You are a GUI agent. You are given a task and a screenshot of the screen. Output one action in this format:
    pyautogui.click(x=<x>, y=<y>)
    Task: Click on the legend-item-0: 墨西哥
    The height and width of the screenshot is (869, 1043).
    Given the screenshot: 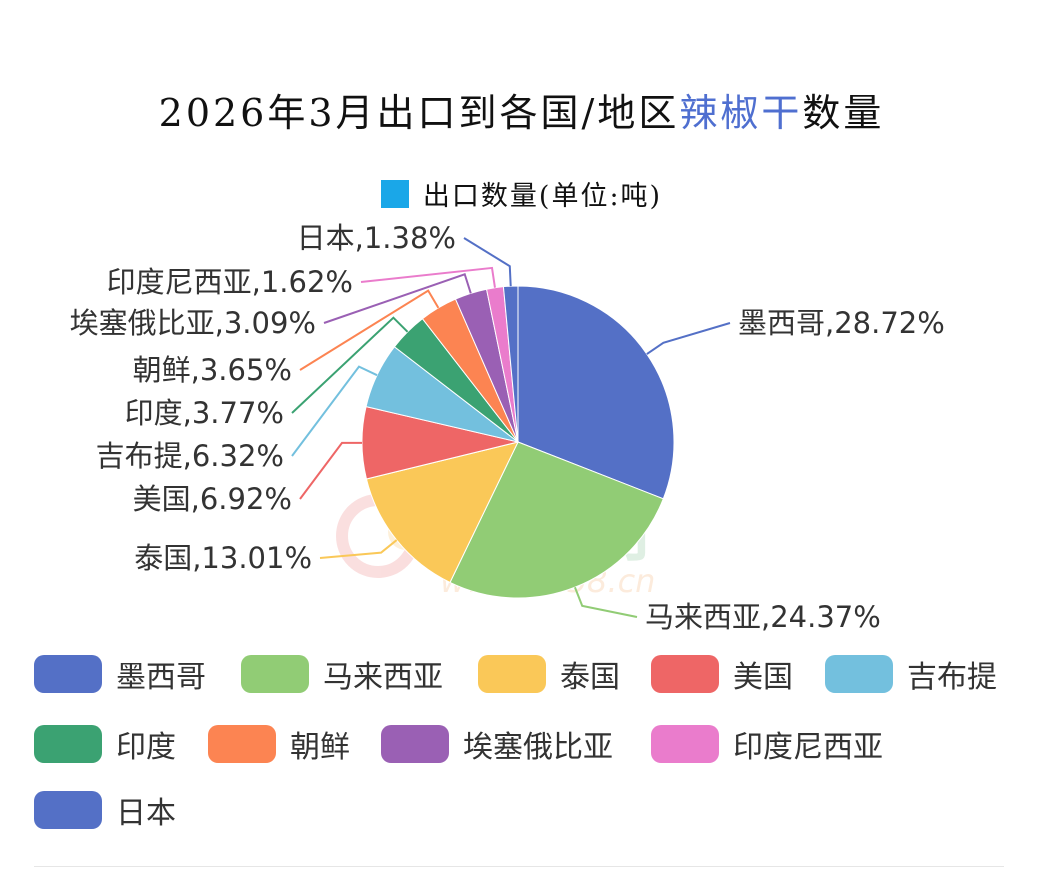 What is the action you would take?
    pyautogui.click(x=120, y=674)
    